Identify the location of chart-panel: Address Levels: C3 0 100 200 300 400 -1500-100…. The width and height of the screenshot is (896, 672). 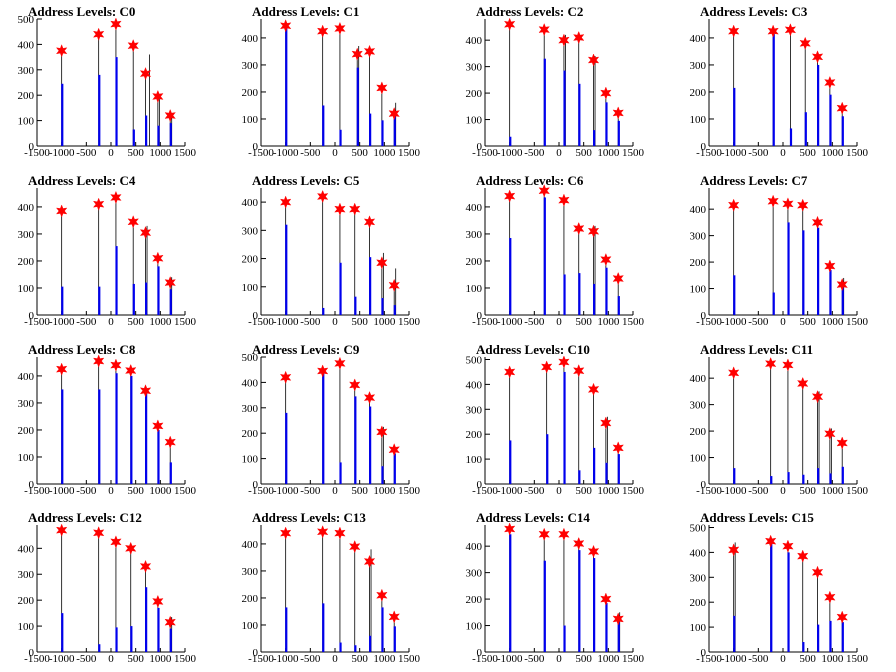
(779, 81).